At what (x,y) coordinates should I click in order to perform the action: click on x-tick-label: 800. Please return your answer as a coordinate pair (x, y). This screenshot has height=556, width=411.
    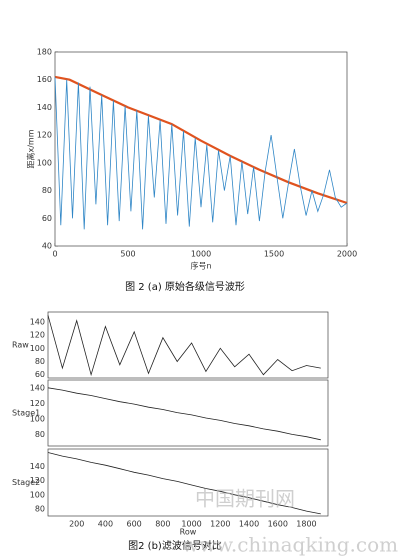
    Looking at the image, I should click on (162, 524).